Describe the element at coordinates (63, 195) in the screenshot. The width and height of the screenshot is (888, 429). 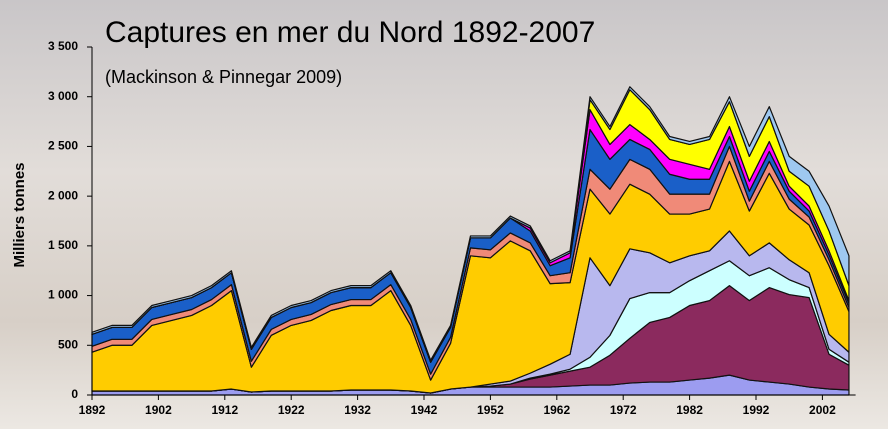
I see `y-tick-label: 2 000` at that location.